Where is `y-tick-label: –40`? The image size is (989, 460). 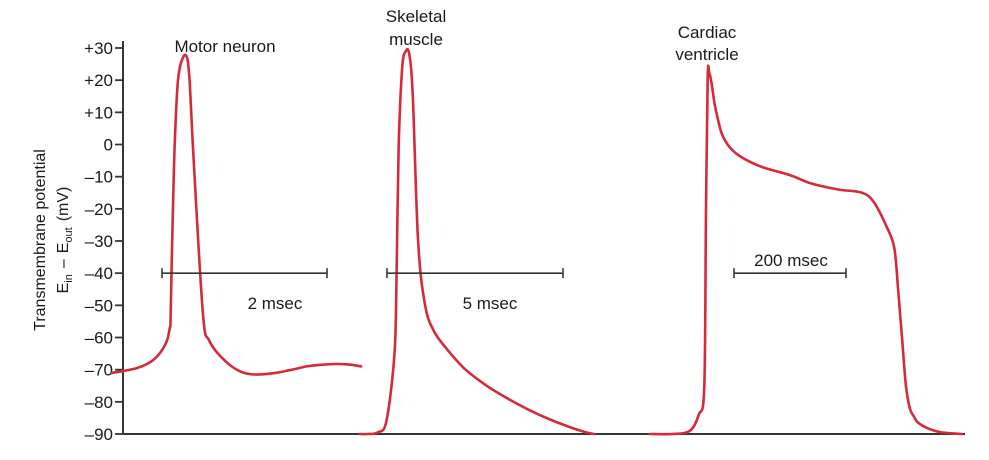 y-tick-label: –40 is located at coordinates (99, 273).